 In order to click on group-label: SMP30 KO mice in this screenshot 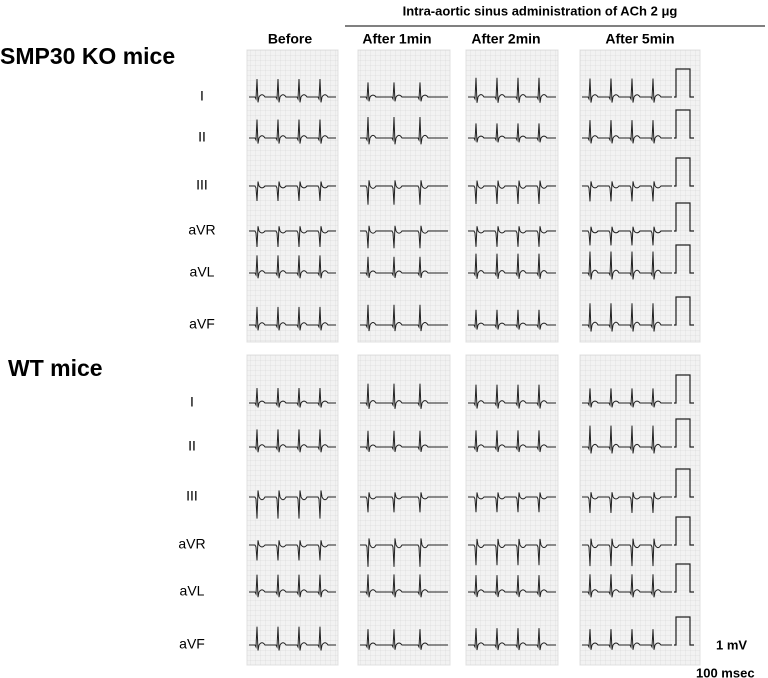, I will do `click(87, 56)`.